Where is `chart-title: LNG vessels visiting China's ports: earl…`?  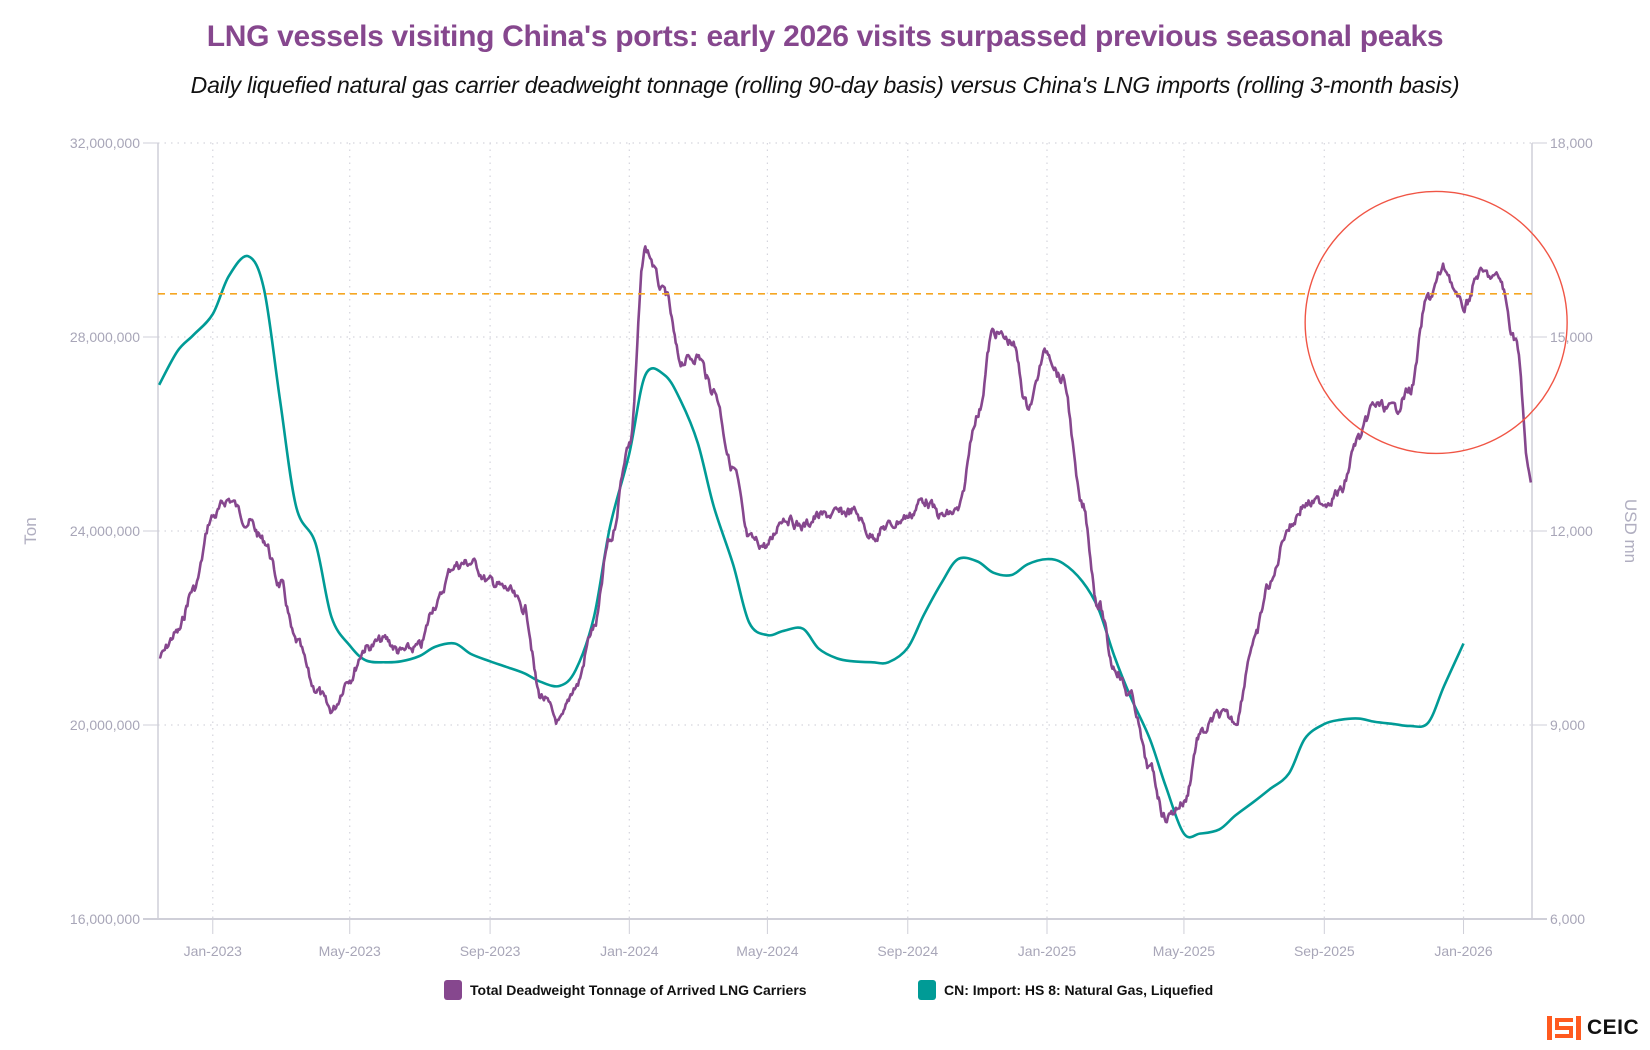 chart-title: LNG vessels visiting China's ports: earl… is located at coordinates (825, 36).